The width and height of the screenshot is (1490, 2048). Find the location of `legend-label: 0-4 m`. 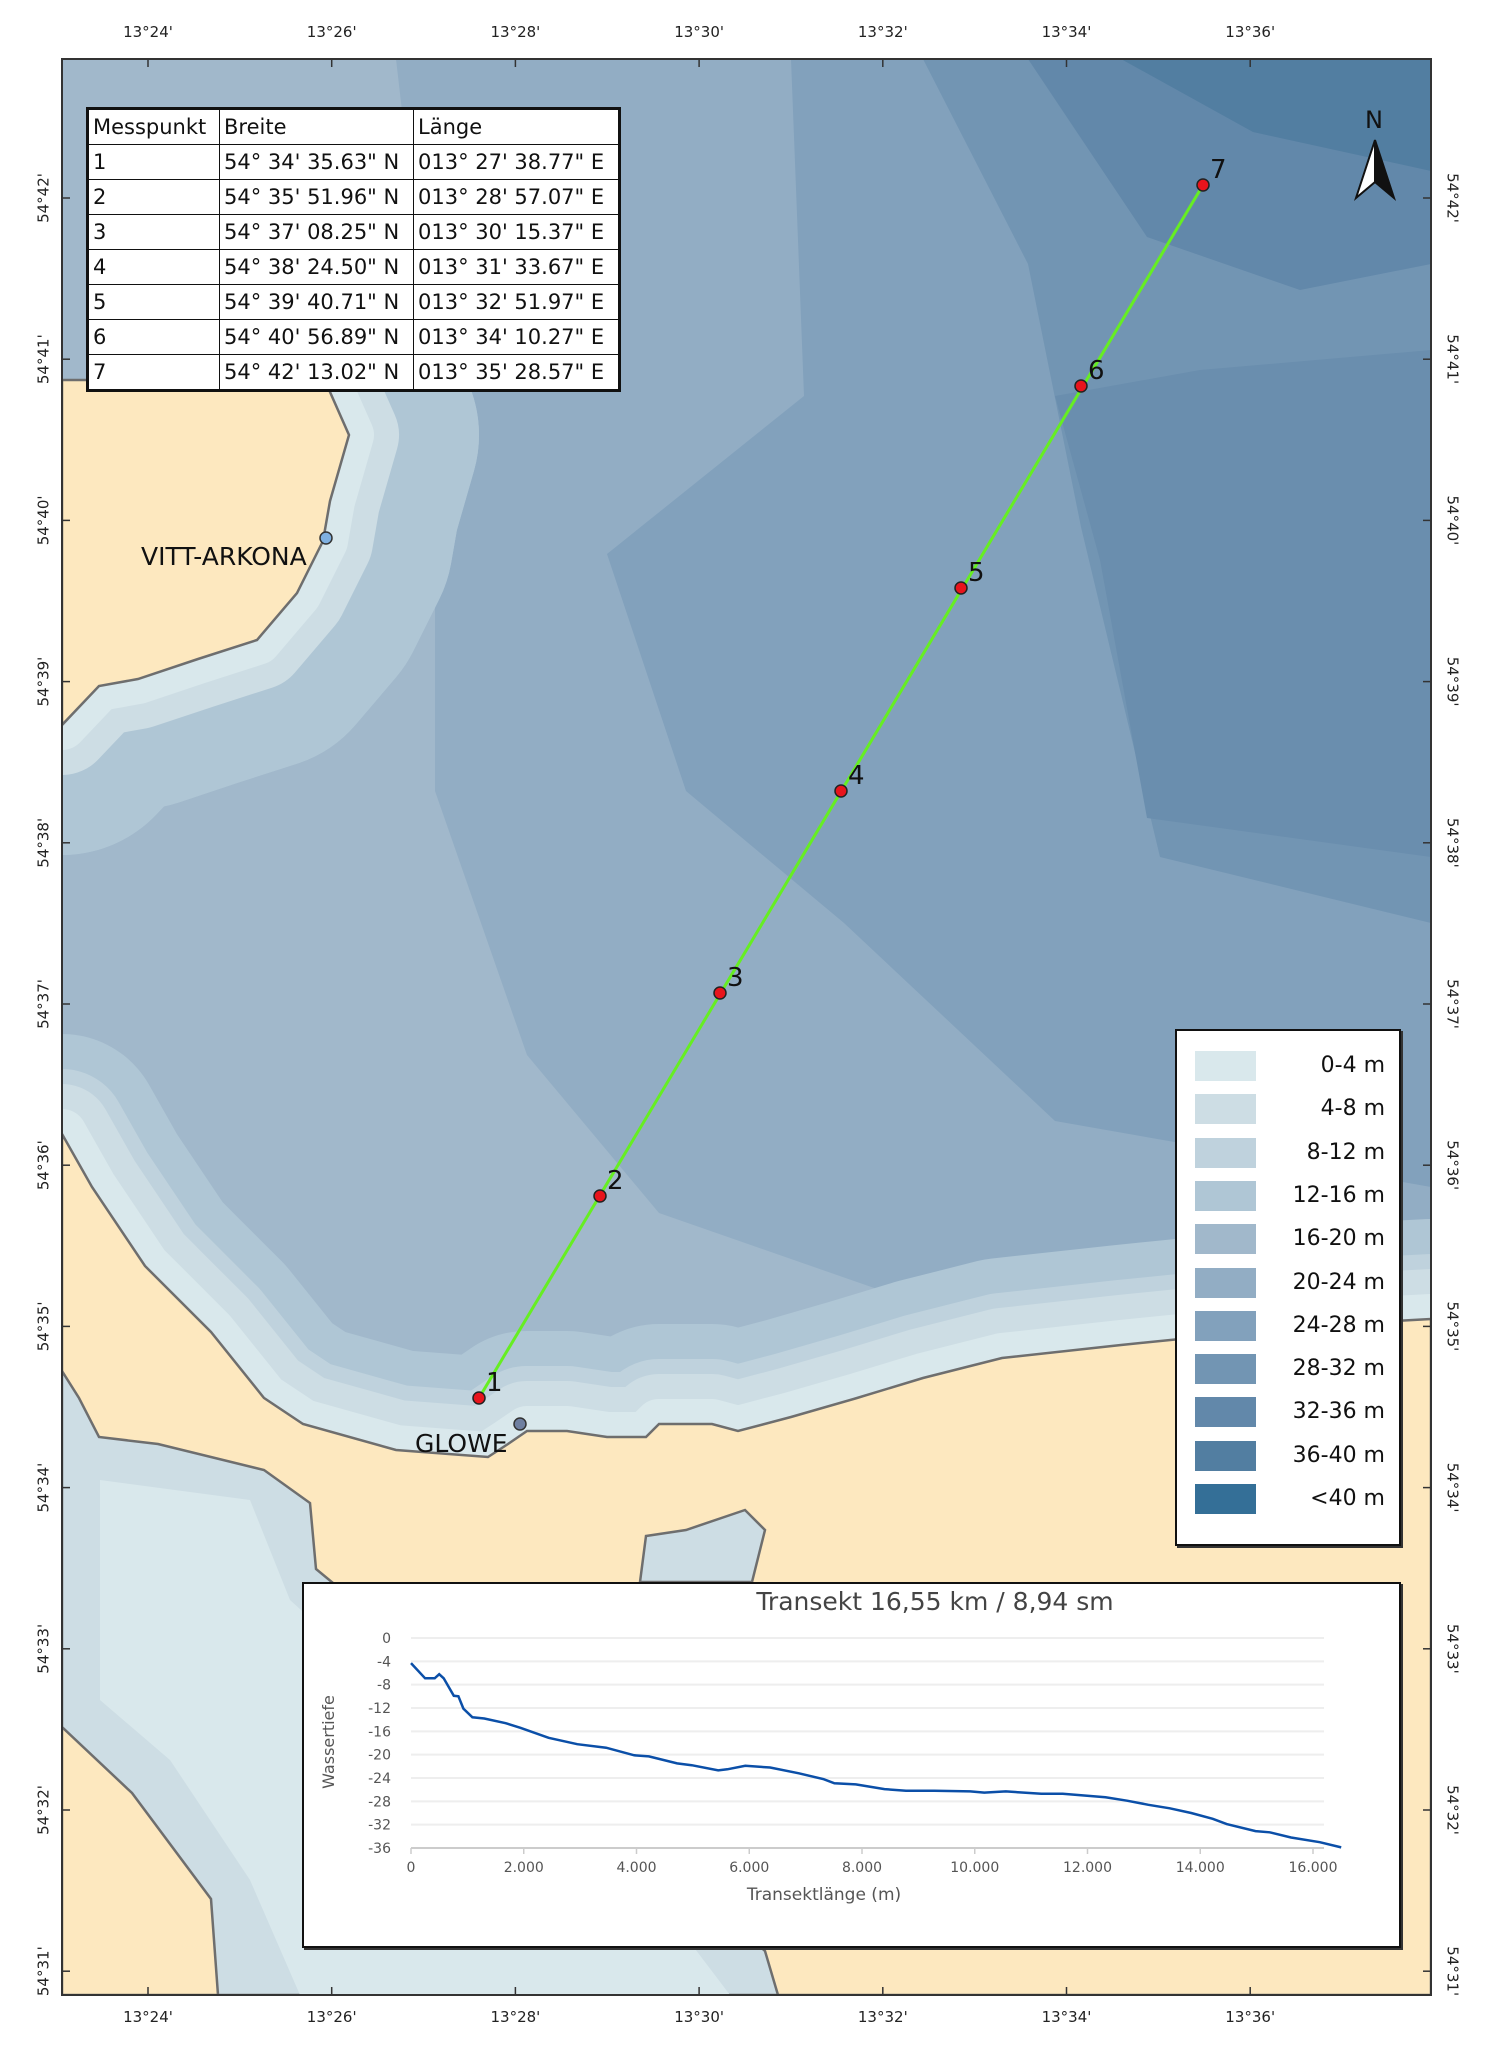

legend-label: 0-4 m is located at coordinates (1352, 1065).